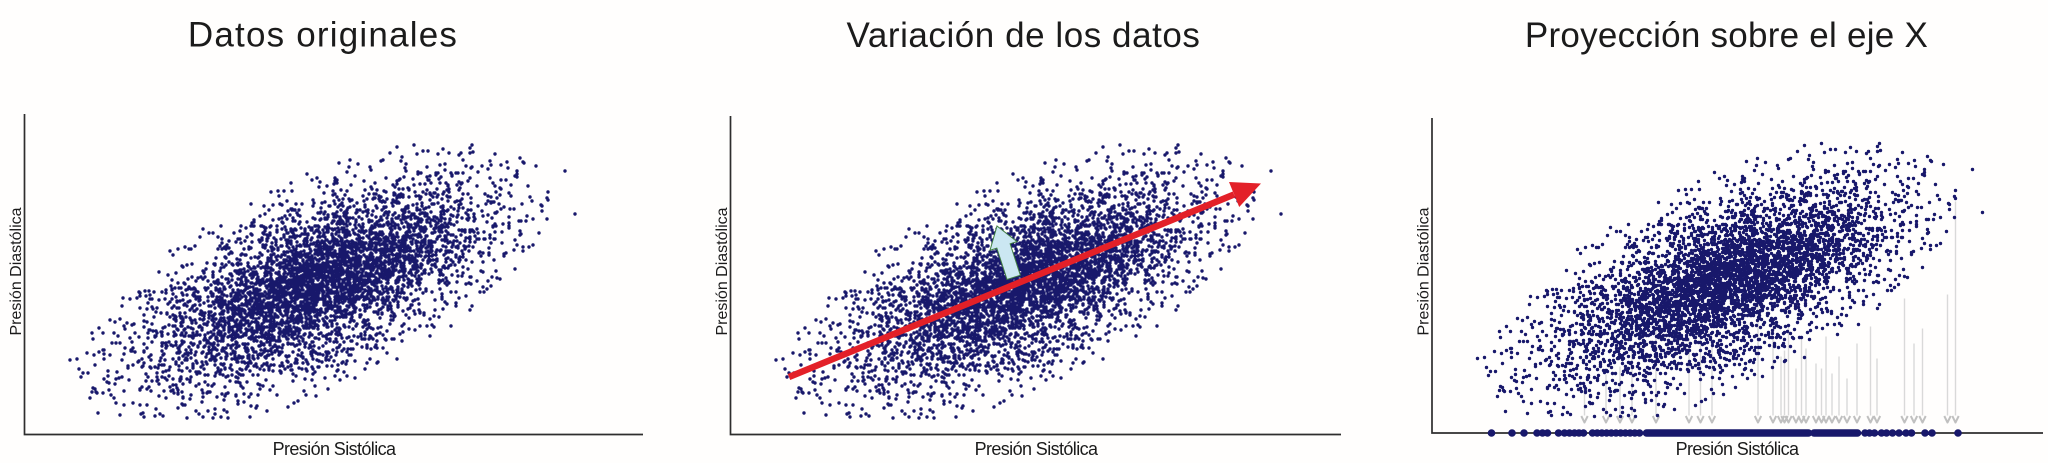  I want to click on svg-text: Datos originales, so click(323, 35).